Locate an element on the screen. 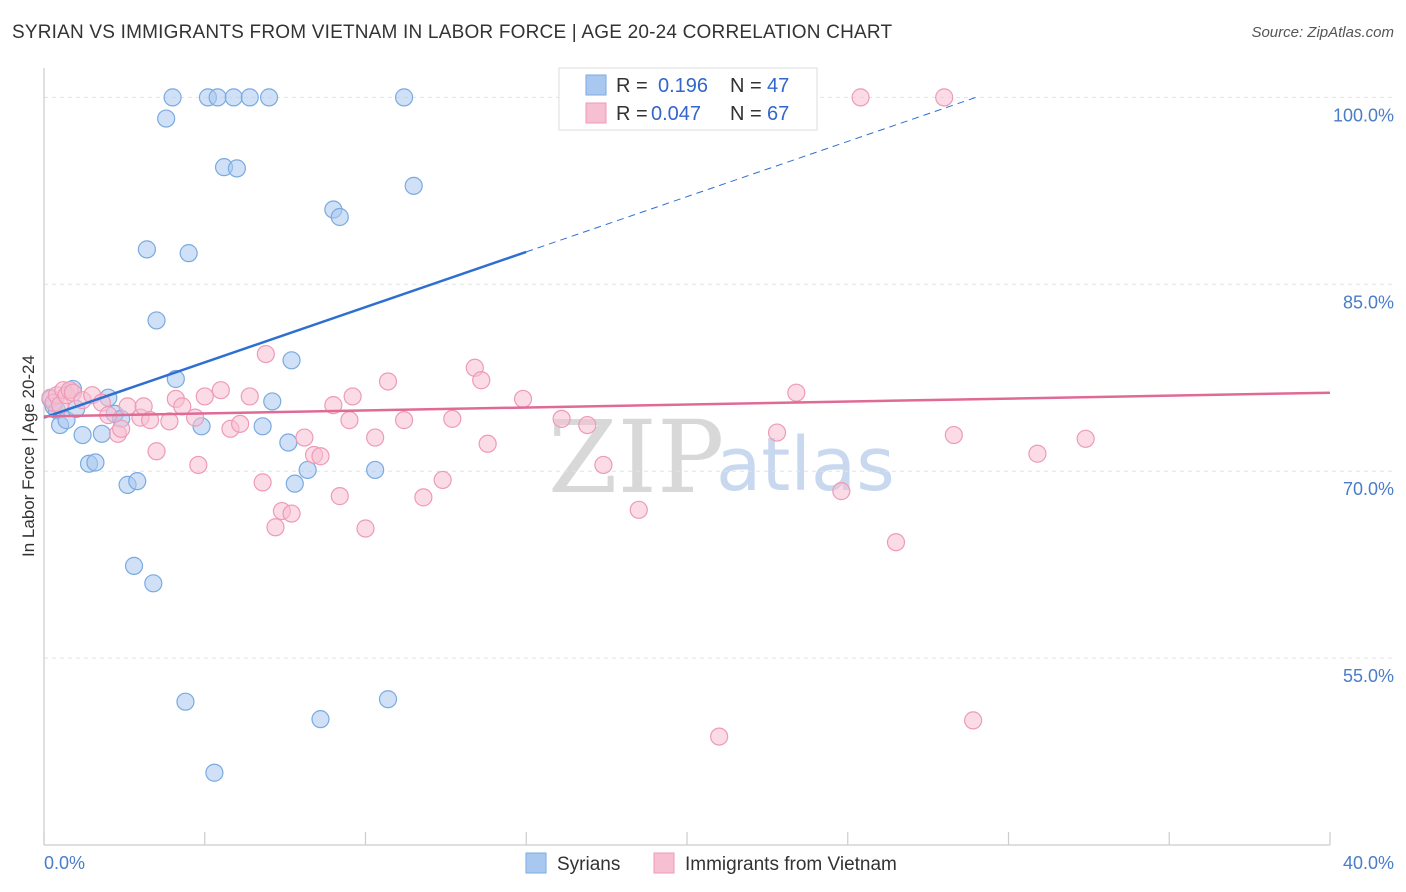 Image resolution: width=1406 pixels, height=892 pixels. y-tick-label-2: 70.0% is located at coordinates (1368, 489).